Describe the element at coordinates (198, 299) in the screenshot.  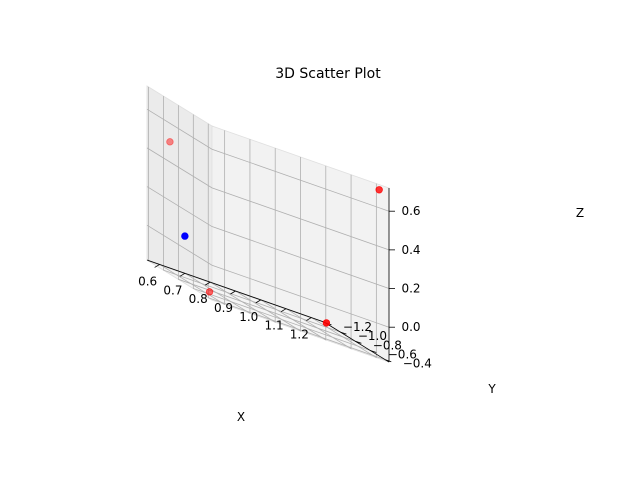
I see `x-tick-label: 0.8` at that location.